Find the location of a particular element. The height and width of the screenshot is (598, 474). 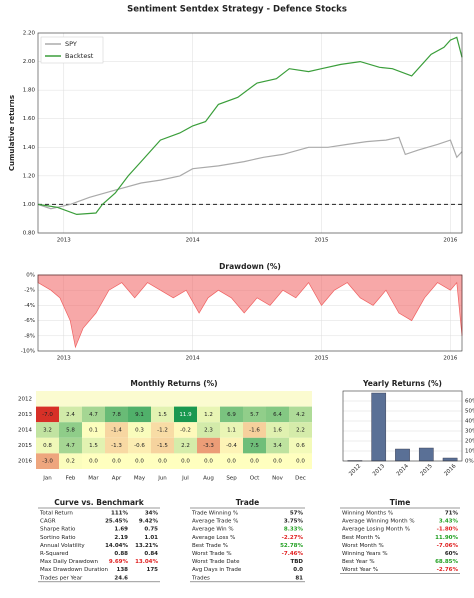

row-label: Average Loss % is located at coordinates (213, 538).